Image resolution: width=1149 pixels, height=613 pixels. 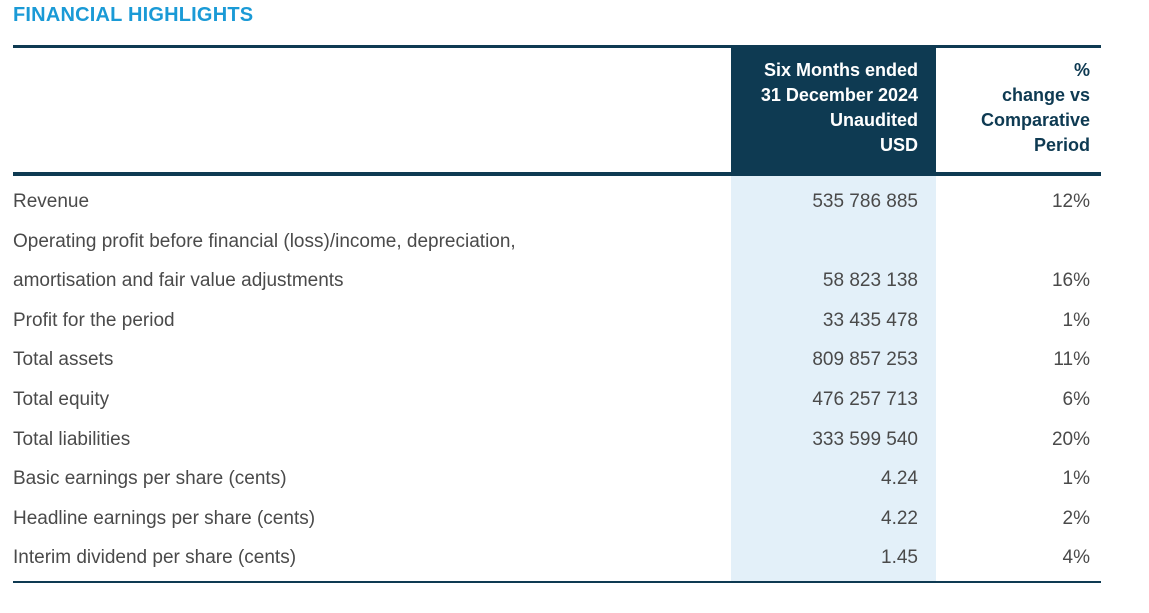 I want to click on row-value: 1.45, so click(x=899, y=558).